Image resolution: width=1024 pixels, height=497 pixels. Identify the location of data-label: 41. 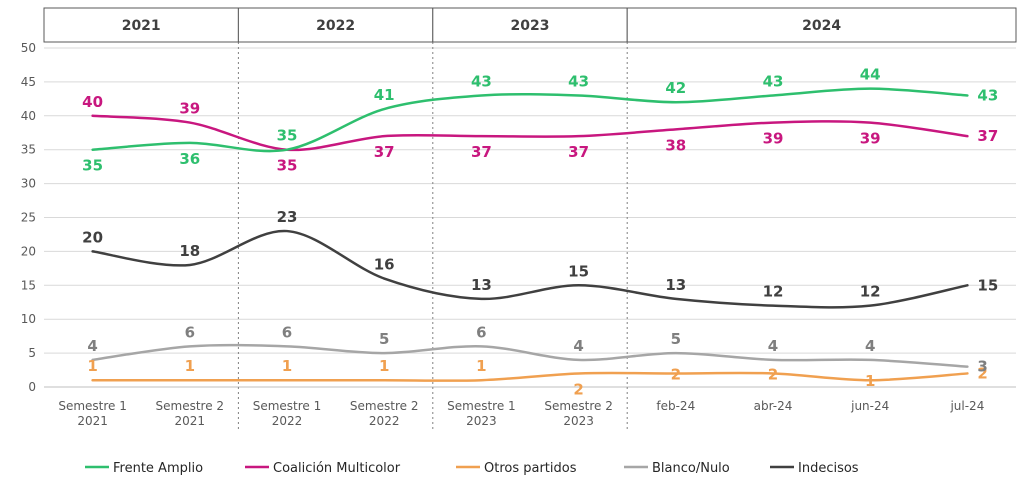
(384, 95).